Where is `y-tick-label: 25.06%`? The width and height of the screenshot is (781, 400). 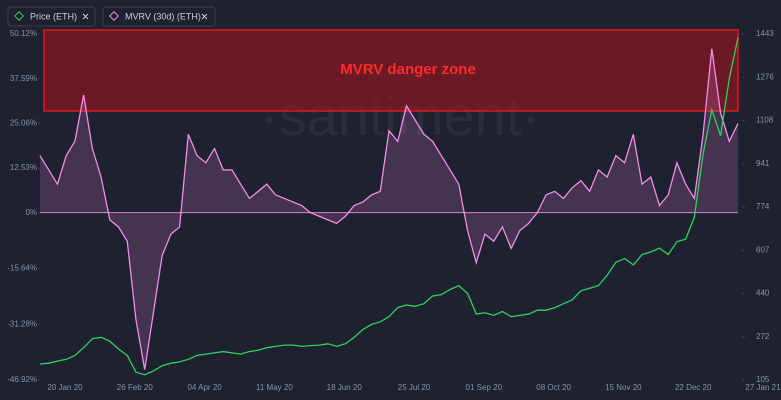
y-tick-label: 25.06% is located at coordinates (23, 122).